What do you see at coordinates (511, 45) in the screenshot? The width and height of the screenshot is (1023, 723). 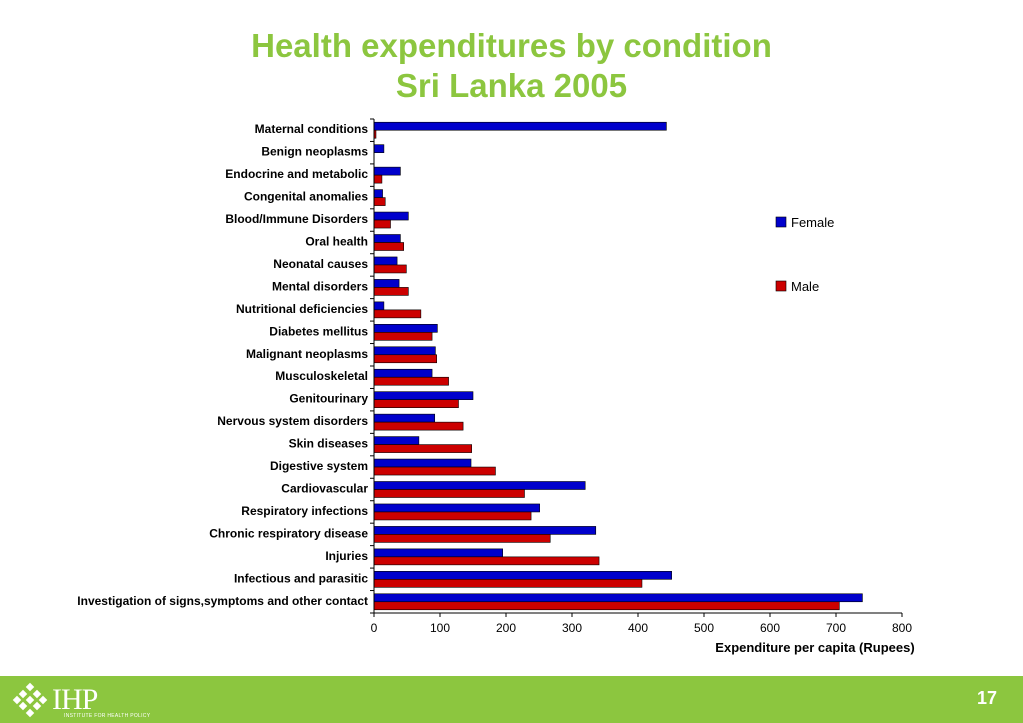 I see `chart-title-line-1: Health expenditures by condition` at bounding box center [511, 45].